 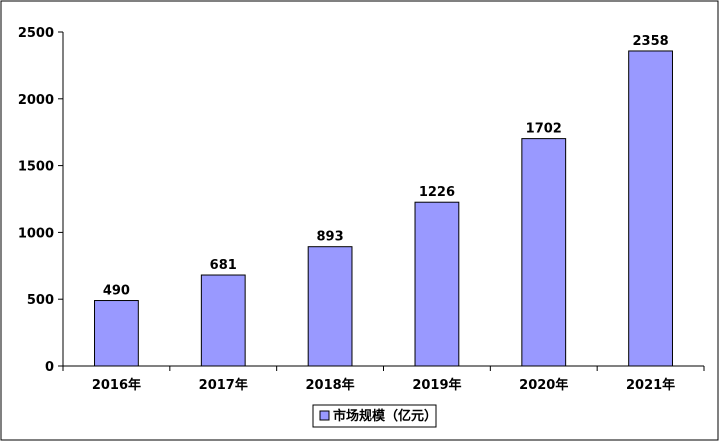 What do you see at coordinates (223, 385) in the screenshot?
I see `x-tick-label: 2017年` at bounding box center [223, 385].